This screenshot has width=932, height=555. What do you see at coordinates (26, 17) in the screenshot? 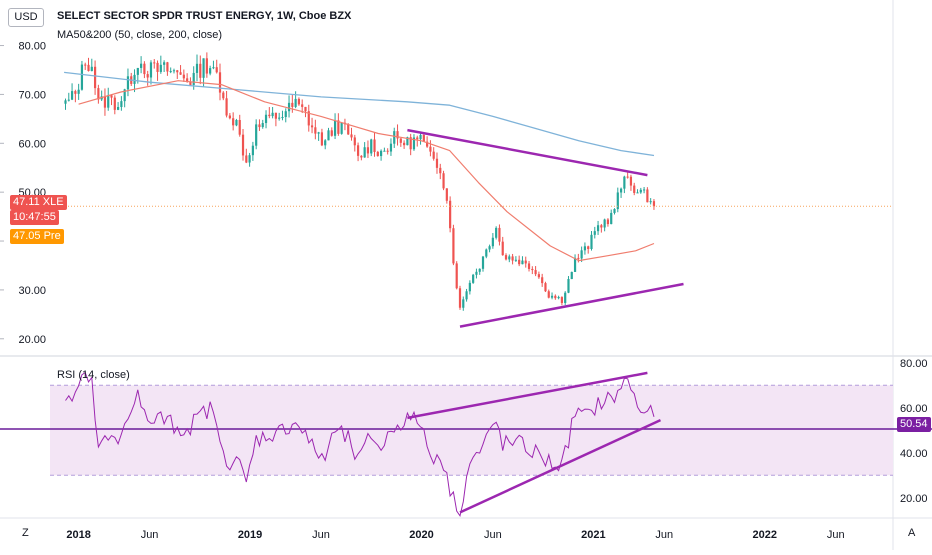
I see `currency-button: USD` at bounding box center [26, 17].